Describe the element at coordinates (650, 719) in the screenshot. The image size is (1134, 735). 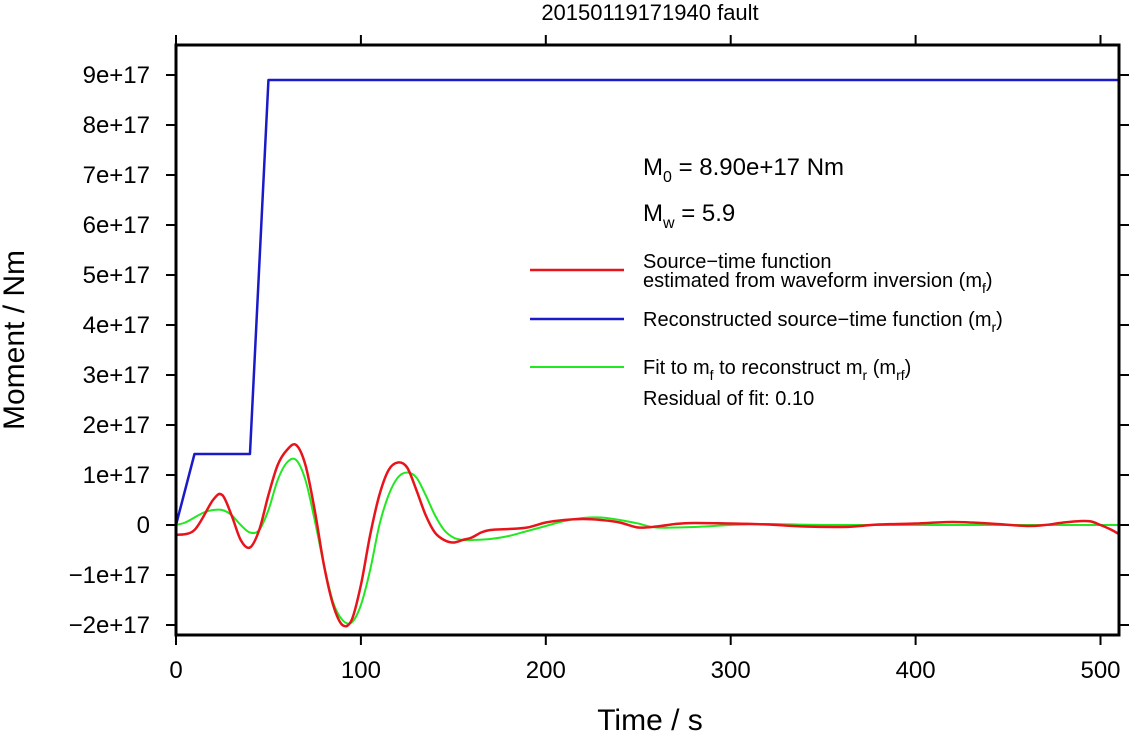
I see `x-axis-label: Time / s` at that location.